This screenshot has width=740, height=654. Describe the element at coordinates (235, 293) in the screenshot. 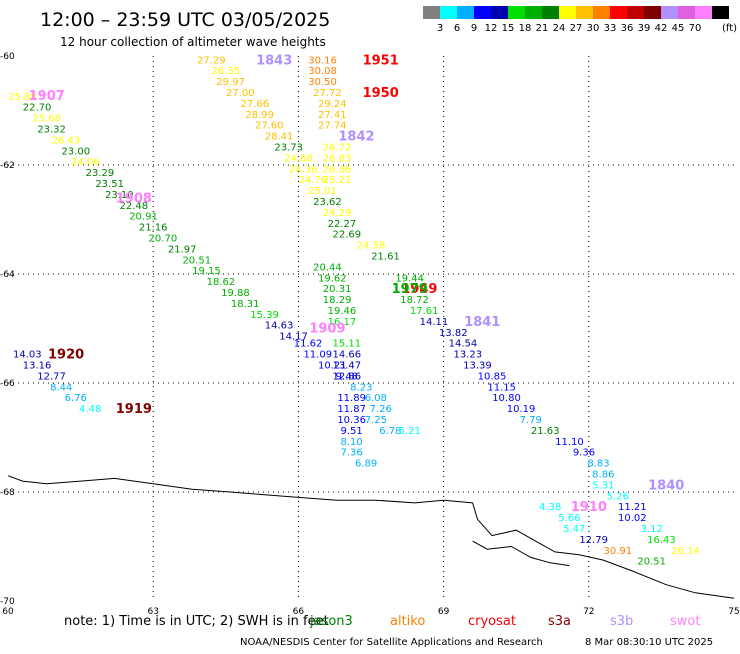

I see `wave-height-value: 19.88` at that location.